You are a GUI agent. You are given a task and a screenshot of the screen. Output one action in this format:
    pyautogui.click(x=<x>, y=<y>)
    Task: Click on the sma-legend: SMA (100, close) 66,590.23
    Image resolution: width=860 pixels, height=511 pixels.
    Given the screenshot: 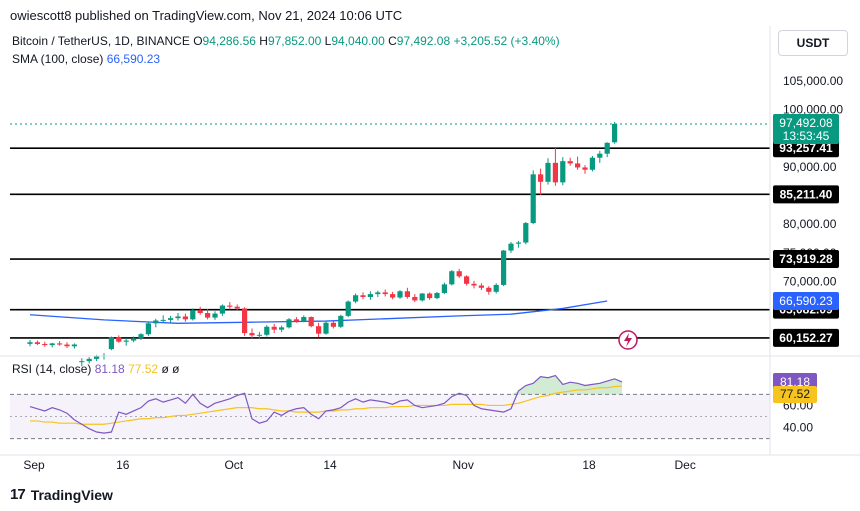 What is the action you would take?
    pyautogui.click(x=86, y=59)
    